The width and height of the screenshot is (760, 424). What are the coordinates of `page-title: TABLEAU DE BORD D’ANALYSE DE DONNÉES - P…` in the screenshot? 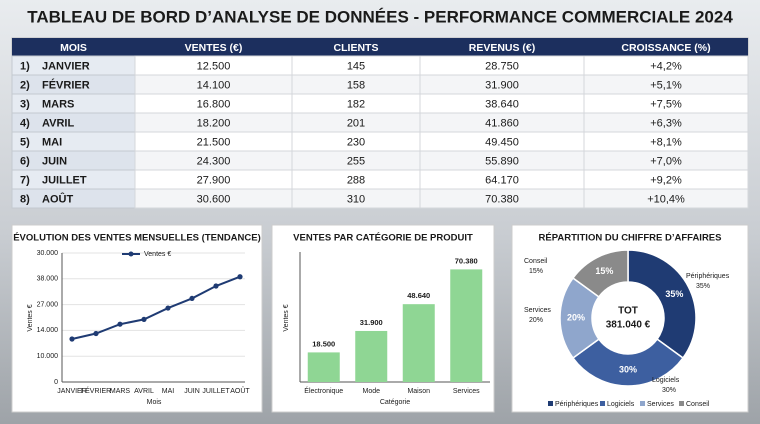 It's located at (380, 16).